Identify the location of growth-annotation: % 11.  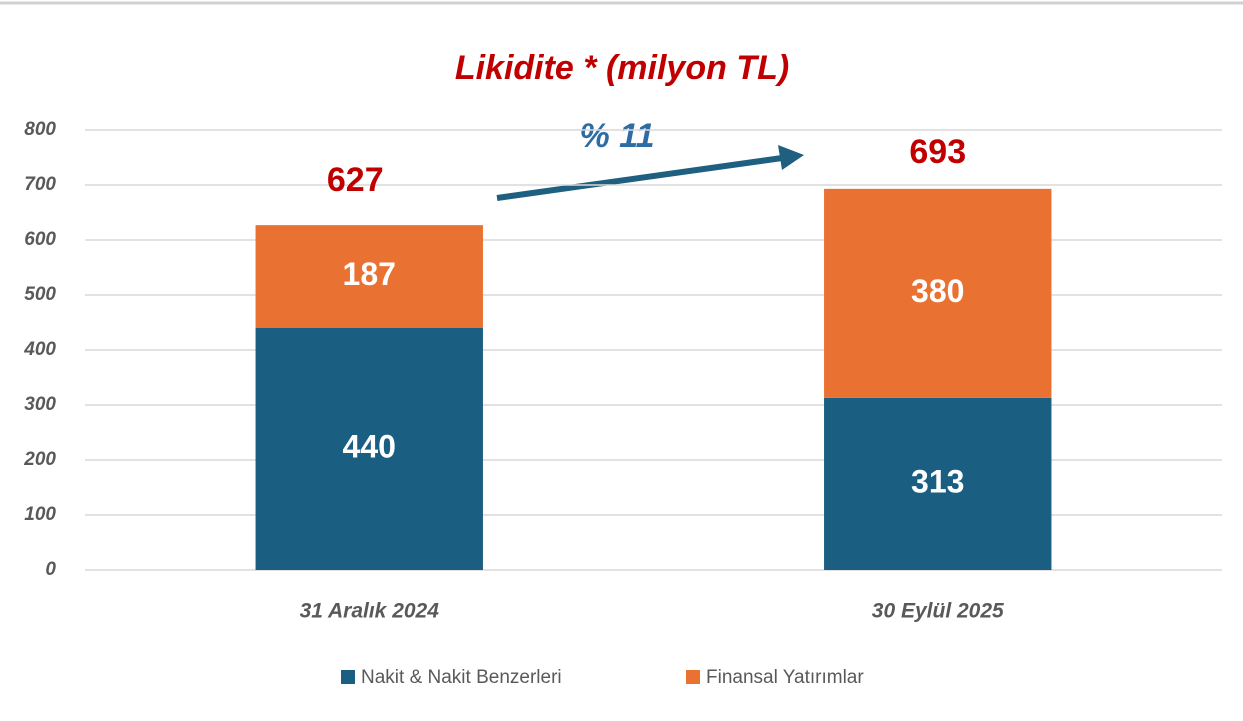
(617, 136).